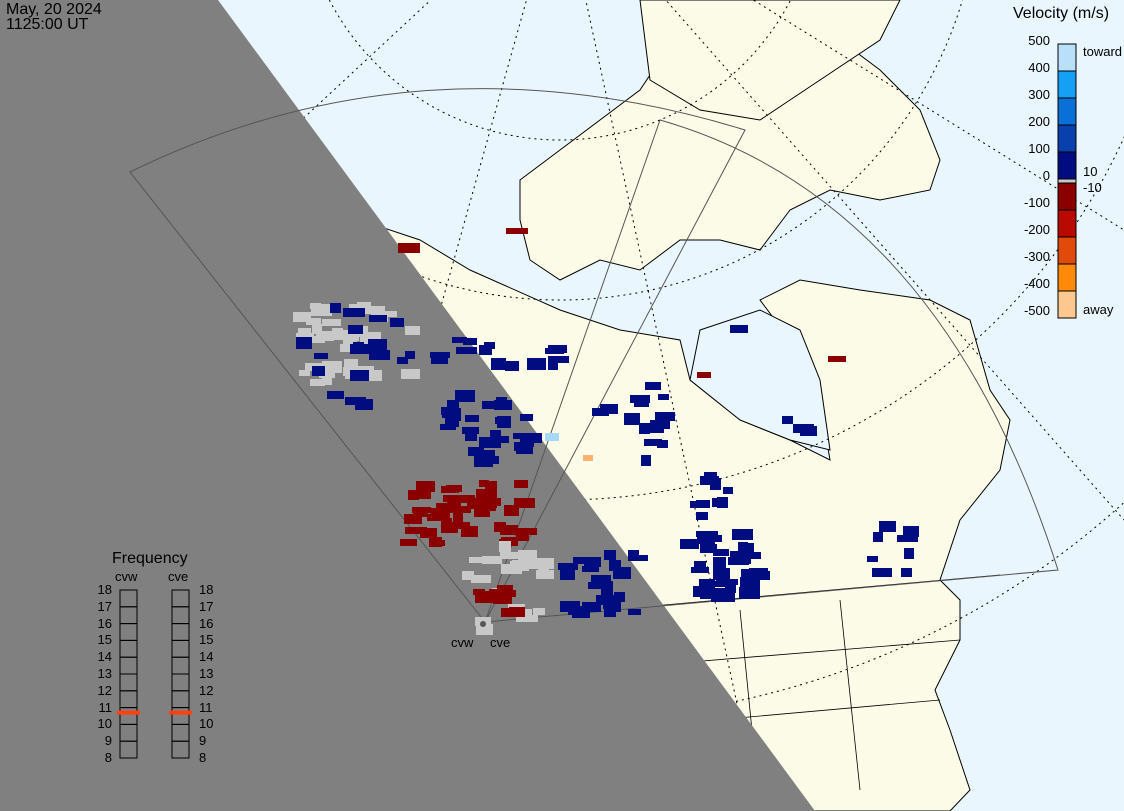 This screenshot has height=811, width=1124. Describe the element at coordinates (206, 589) in the screenshot. I see `frequency-tick: 18` at that location.